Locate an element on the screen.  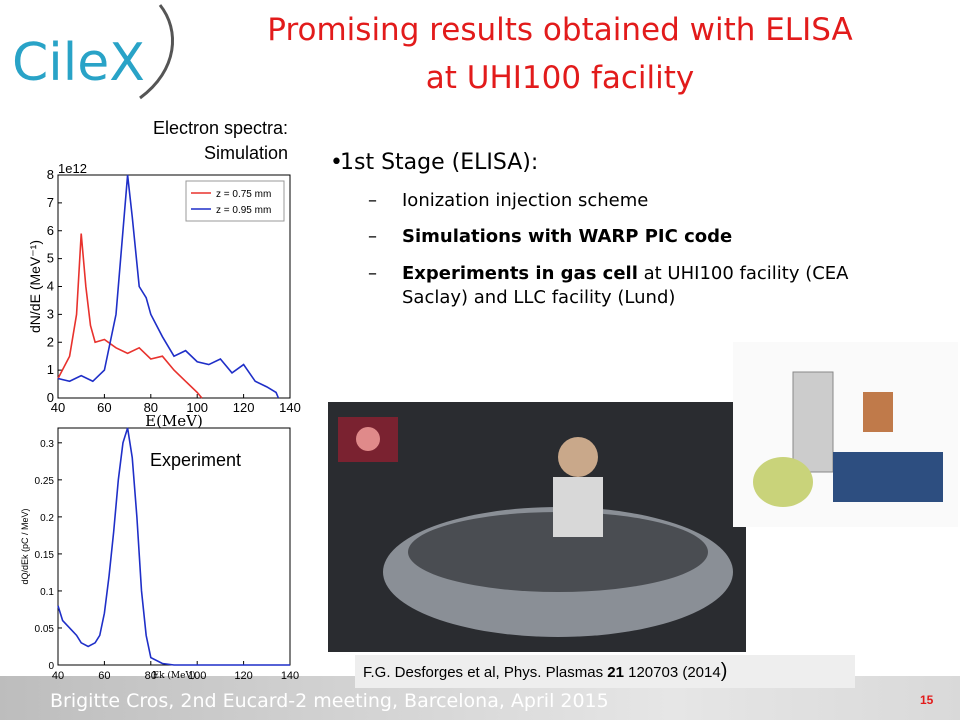
diagram-motor is located at coordinates (783, 482).